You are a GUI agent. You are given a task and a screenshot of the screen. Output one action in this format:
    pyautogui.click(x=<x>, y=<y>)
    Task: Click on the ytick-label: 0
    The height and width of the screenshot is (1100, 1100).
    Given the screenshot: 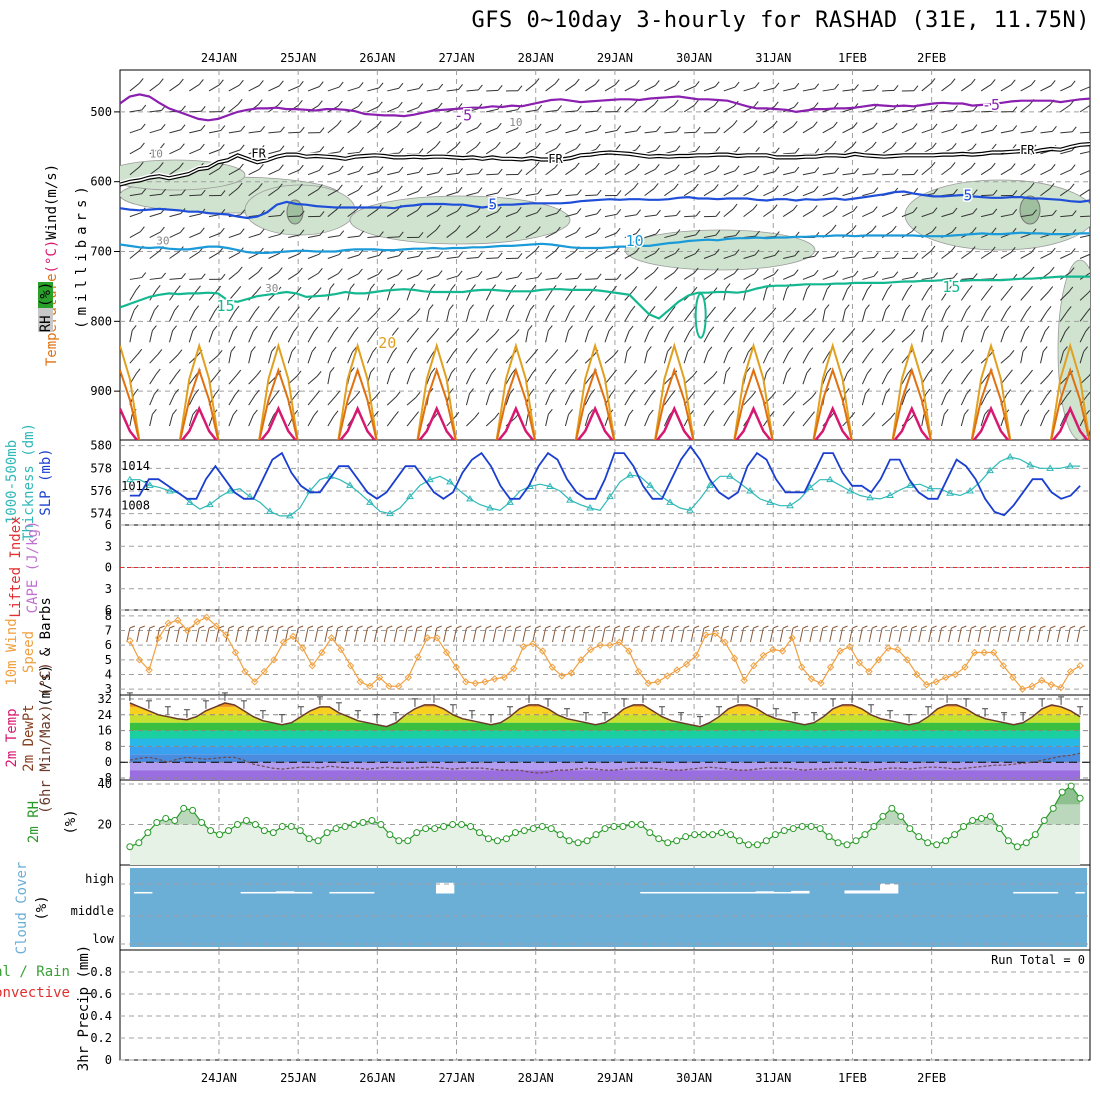 What is the action you would take?
    pyautogui.click(x=108, y=568)
    